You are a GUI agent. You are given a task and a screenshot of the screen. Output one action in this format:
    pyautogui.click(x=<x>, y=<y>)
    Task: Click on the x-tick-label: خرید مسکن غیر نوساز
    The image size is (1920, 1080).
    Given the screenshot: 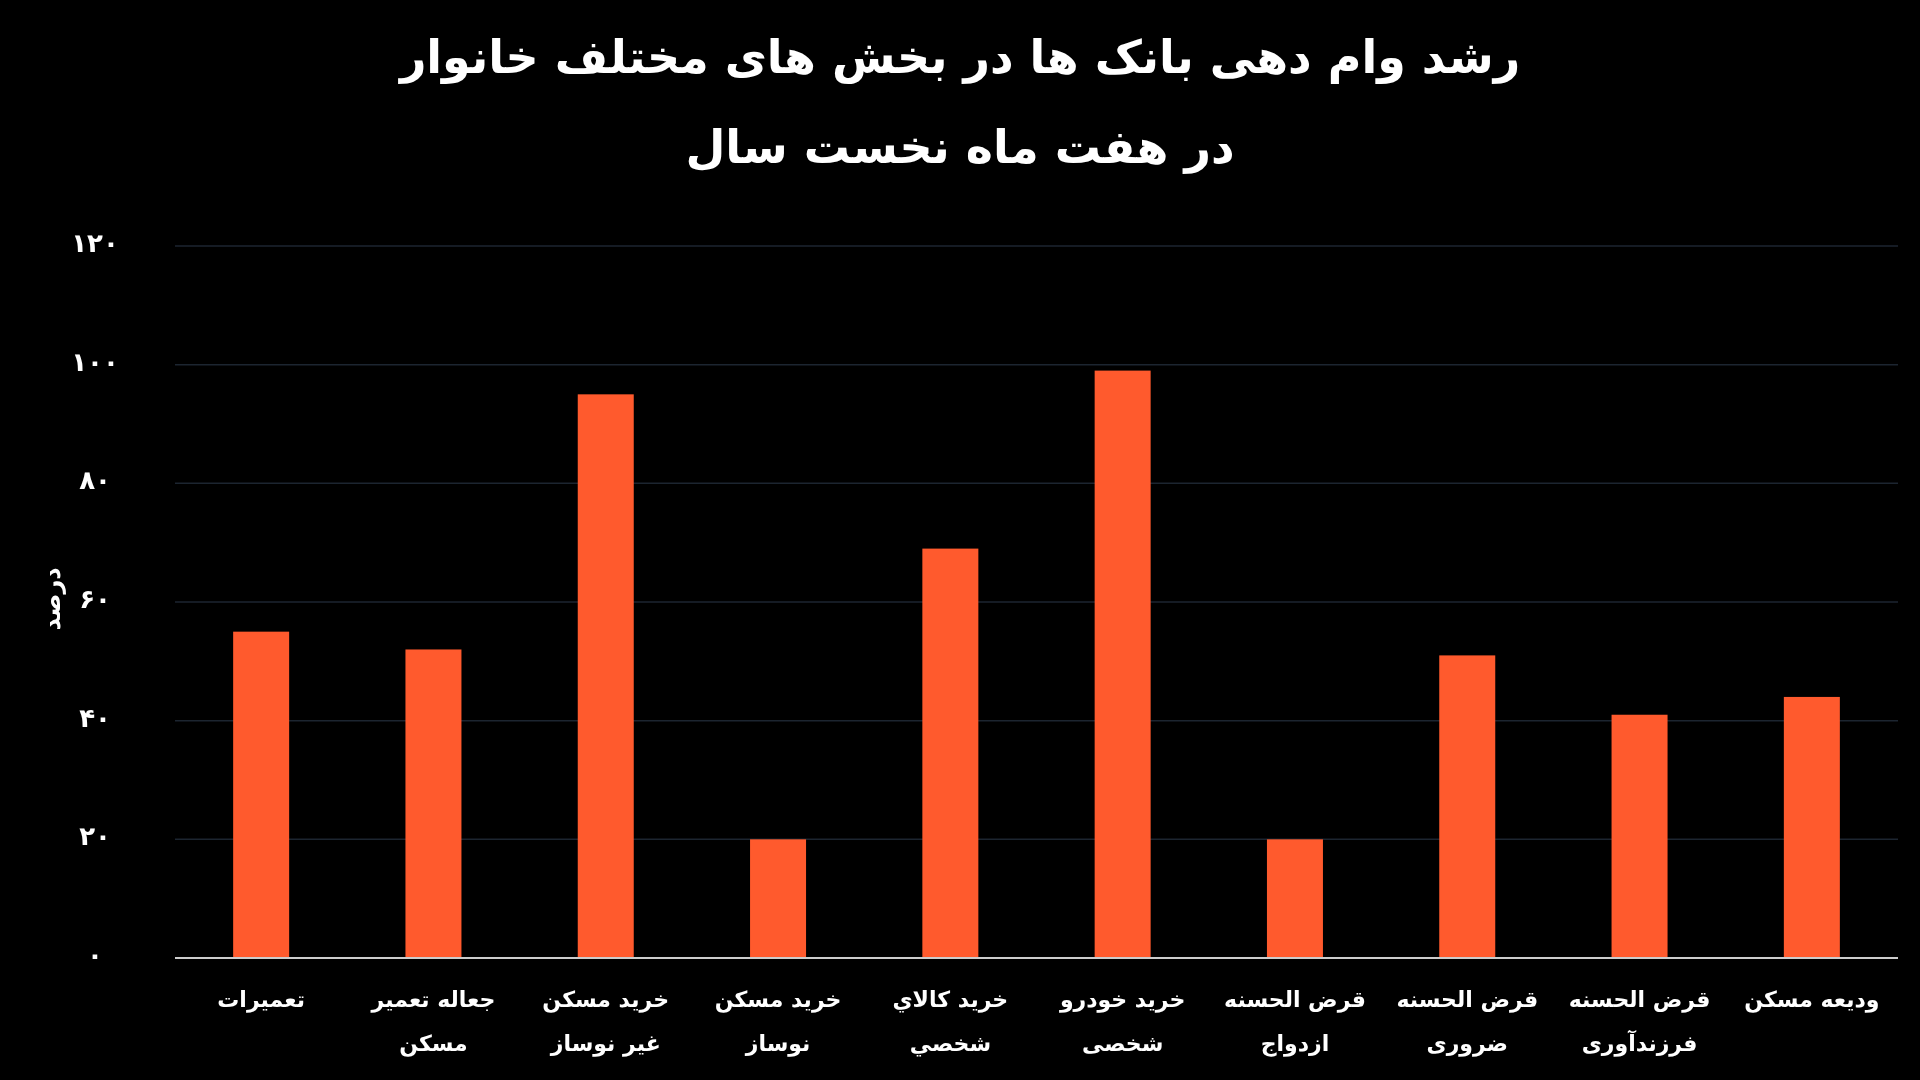 What is the action you would take?
    pyautogui.click(x=606, y=1022)
    